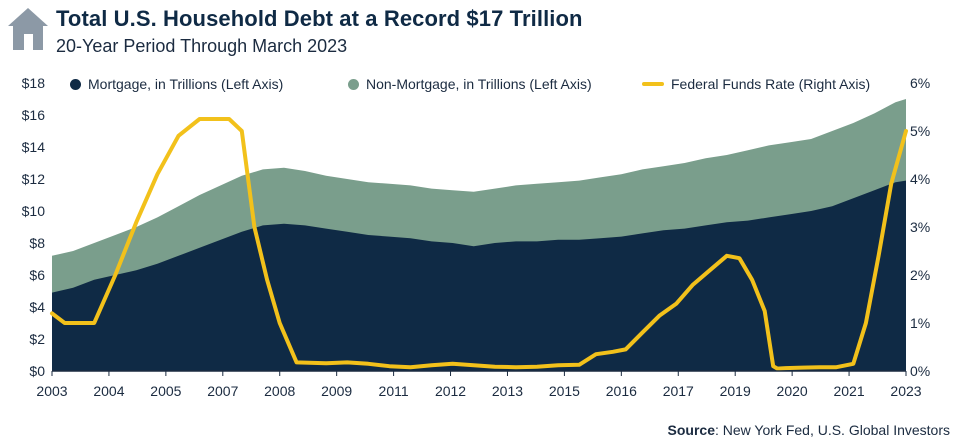 This screenshot has width=958, height=444. What do you see at coordinates (507, 391) in the screenshot?
I see `x-tick-label: 2013` at bounding box center [507, 391].